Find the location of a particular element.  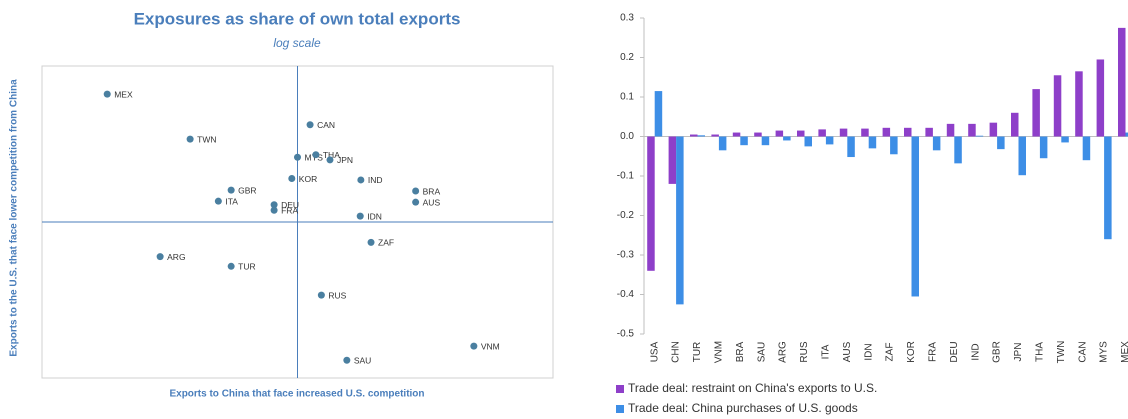

point-label: ITA is located at coordinates (231, 201).